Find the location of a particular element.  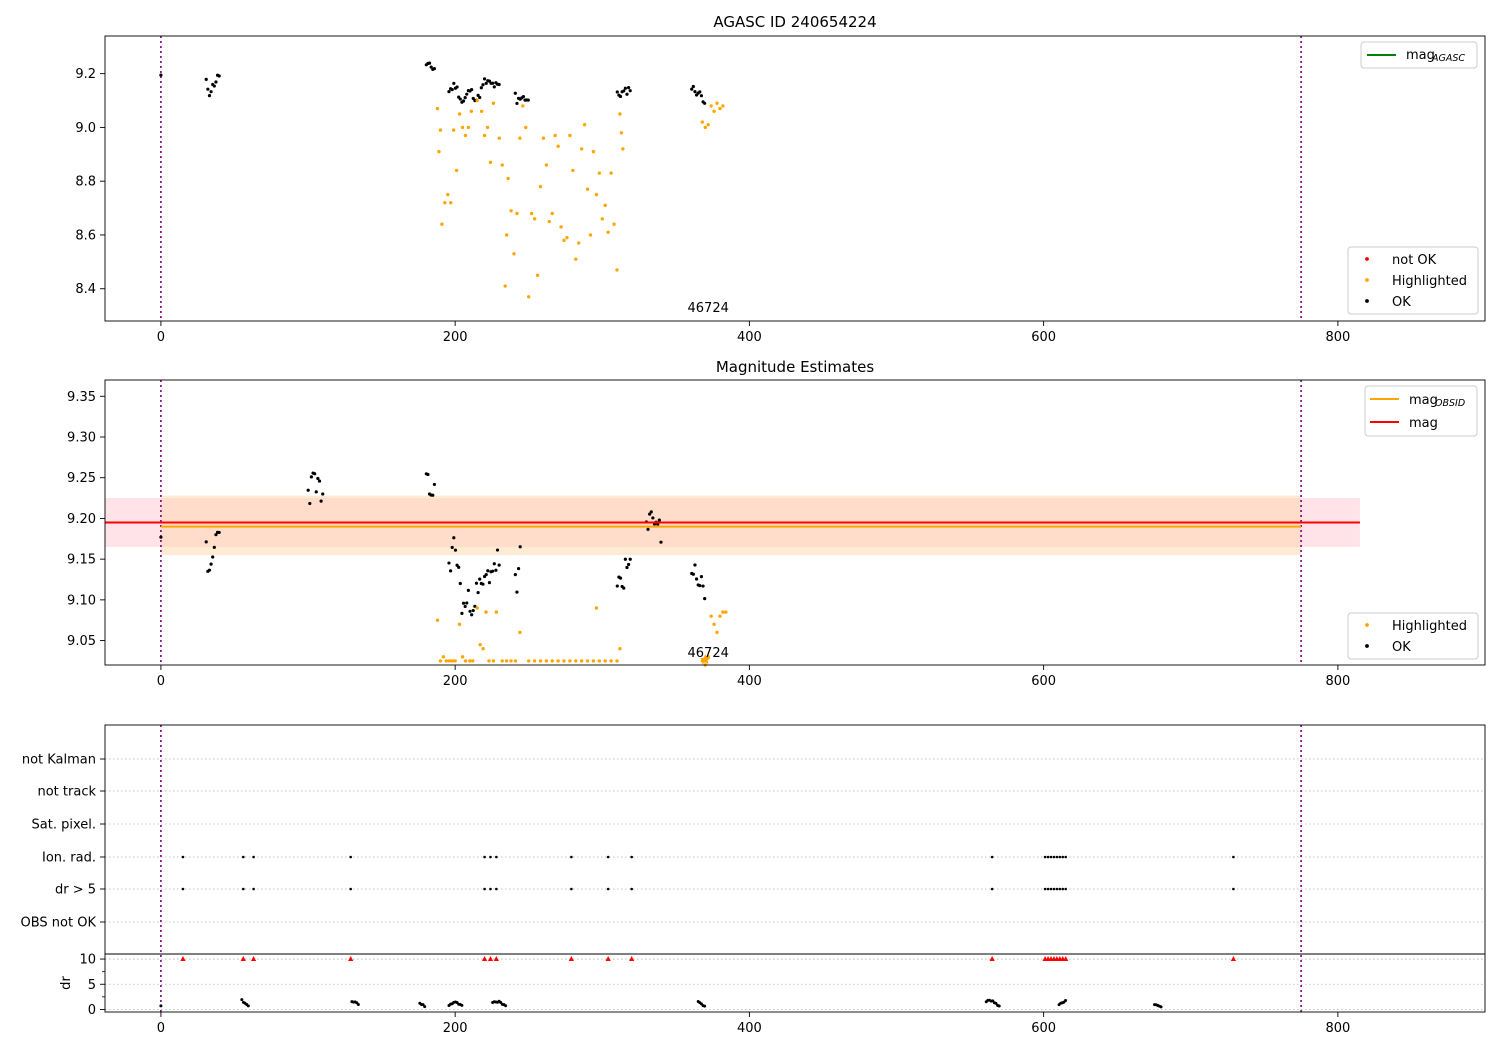

magnitude-band is located at coordinates (731, 525).